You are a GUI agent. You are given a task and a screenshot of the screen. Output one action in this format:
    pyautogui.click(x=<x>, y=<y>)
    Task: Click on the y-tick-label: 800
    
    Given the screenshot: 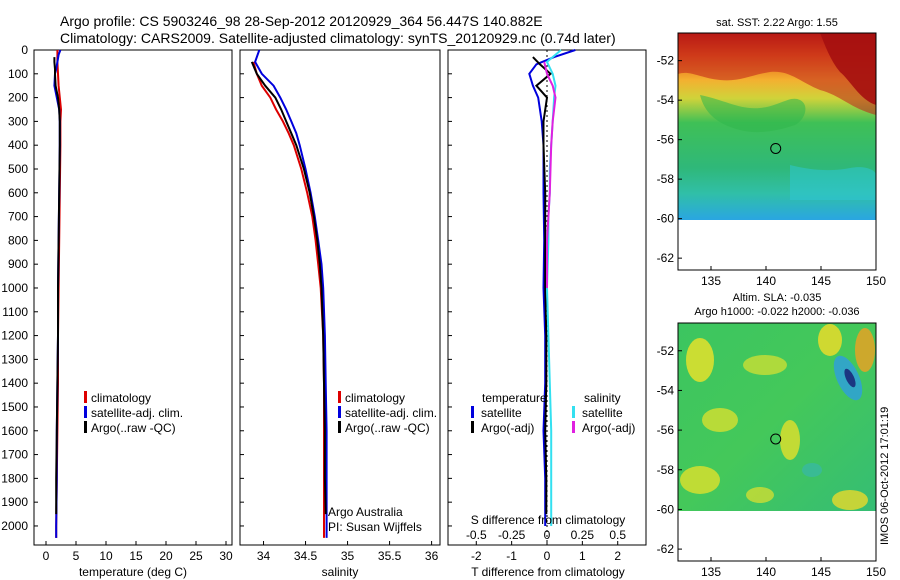 What is the action you would take?
    pyautogui.click(x=18, y=240)
    